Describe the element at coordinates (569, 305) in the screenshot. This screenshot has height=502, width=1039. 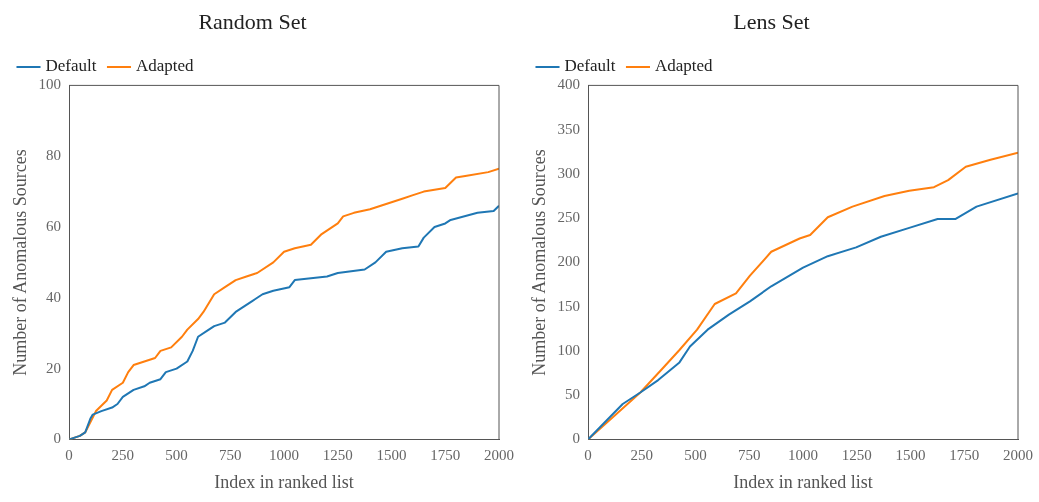
I see `y-tick-label: 150` at that location.